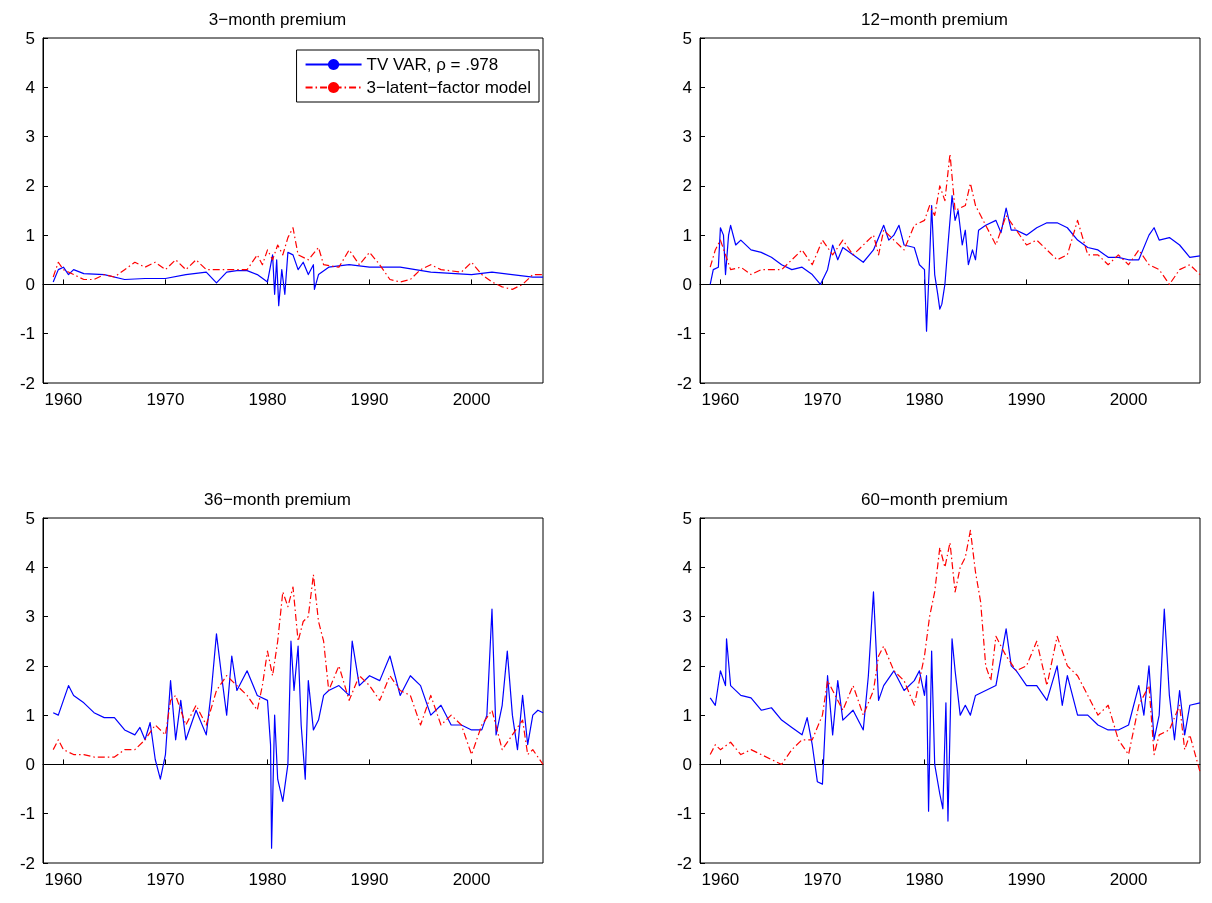 This screenshot has height=903, width=1212. Describe the element at coordinates (432, 64) in the screenshot. I see `legend-label: TV VAR, ρ = .978` at that location.